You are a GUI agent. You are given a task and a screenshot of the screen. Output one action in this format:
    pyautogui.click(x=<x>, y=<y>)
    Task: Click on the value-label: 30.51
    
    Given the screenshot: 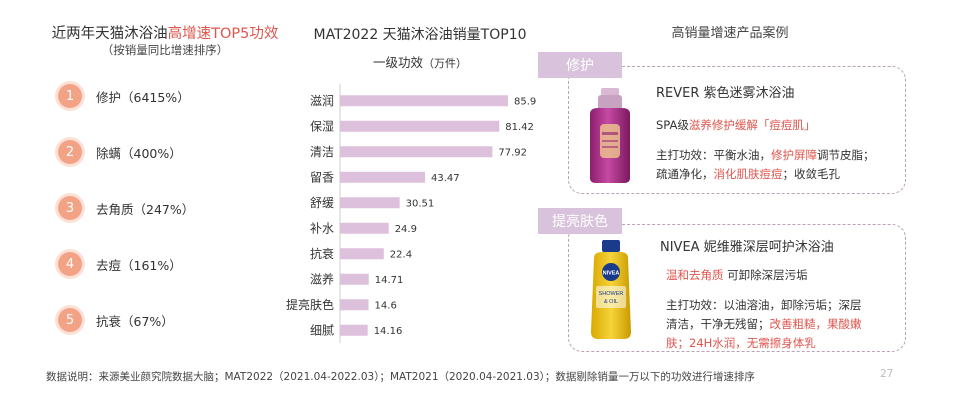 What is the action you would take?
    pyautogui.click(x=420, y=203)
    